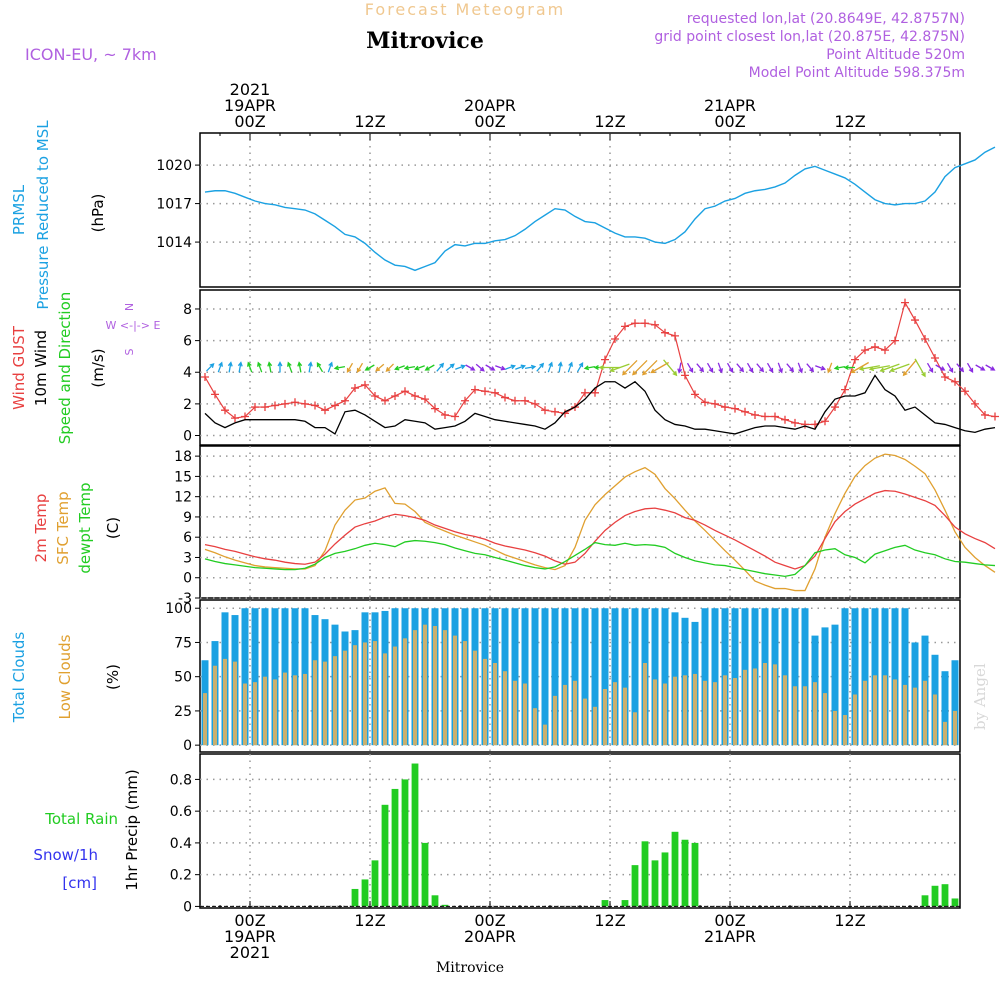 The width and height of the screenshot is (1000, 1000). Describe the element at coordinates (65, 855) in the screenshot. I see `snow-label: Snow/1h` at that location.